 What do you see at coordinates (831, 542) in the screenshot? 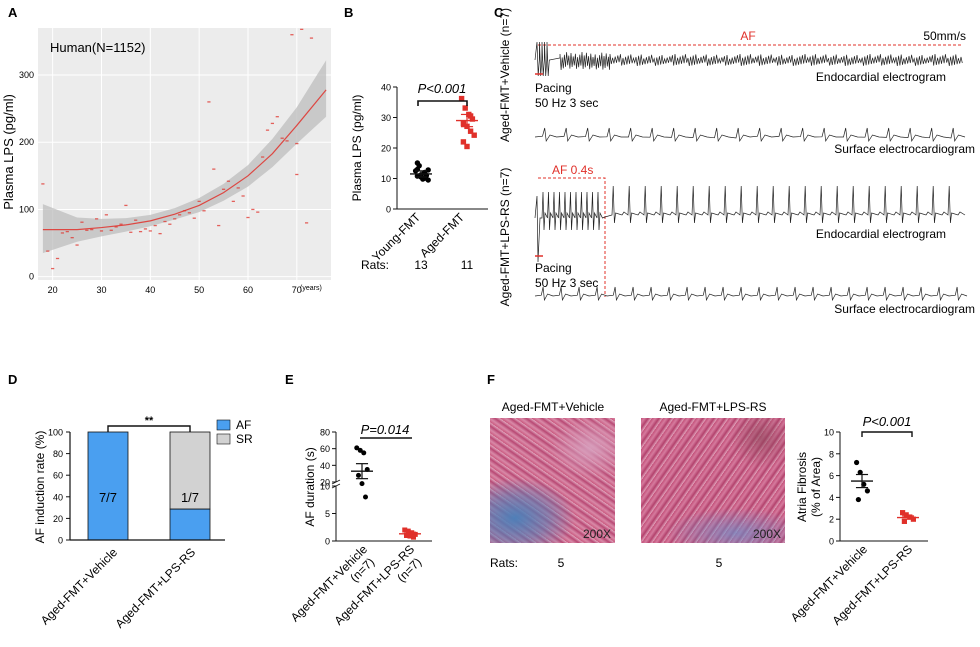
I see `panel-f-ytick-label: 0` at bounding box center [831, 542].